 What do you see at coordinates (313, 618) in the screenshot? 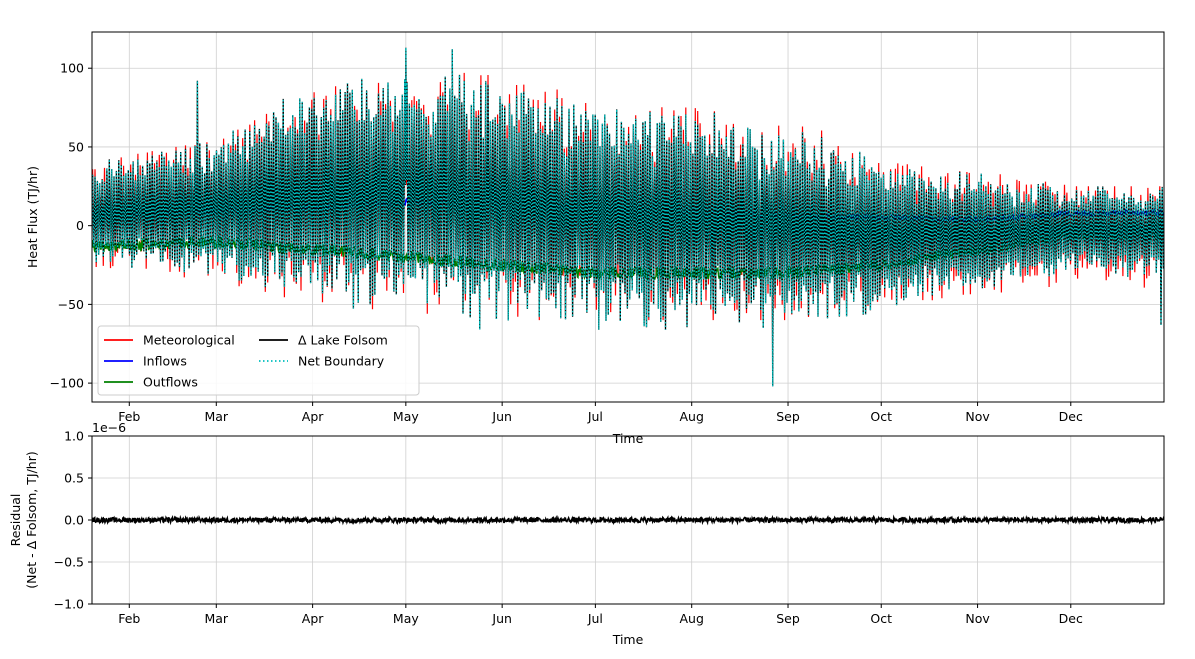
I see `bottom-x-tick-label-apr: Apr` at bounding box center [313, 618].